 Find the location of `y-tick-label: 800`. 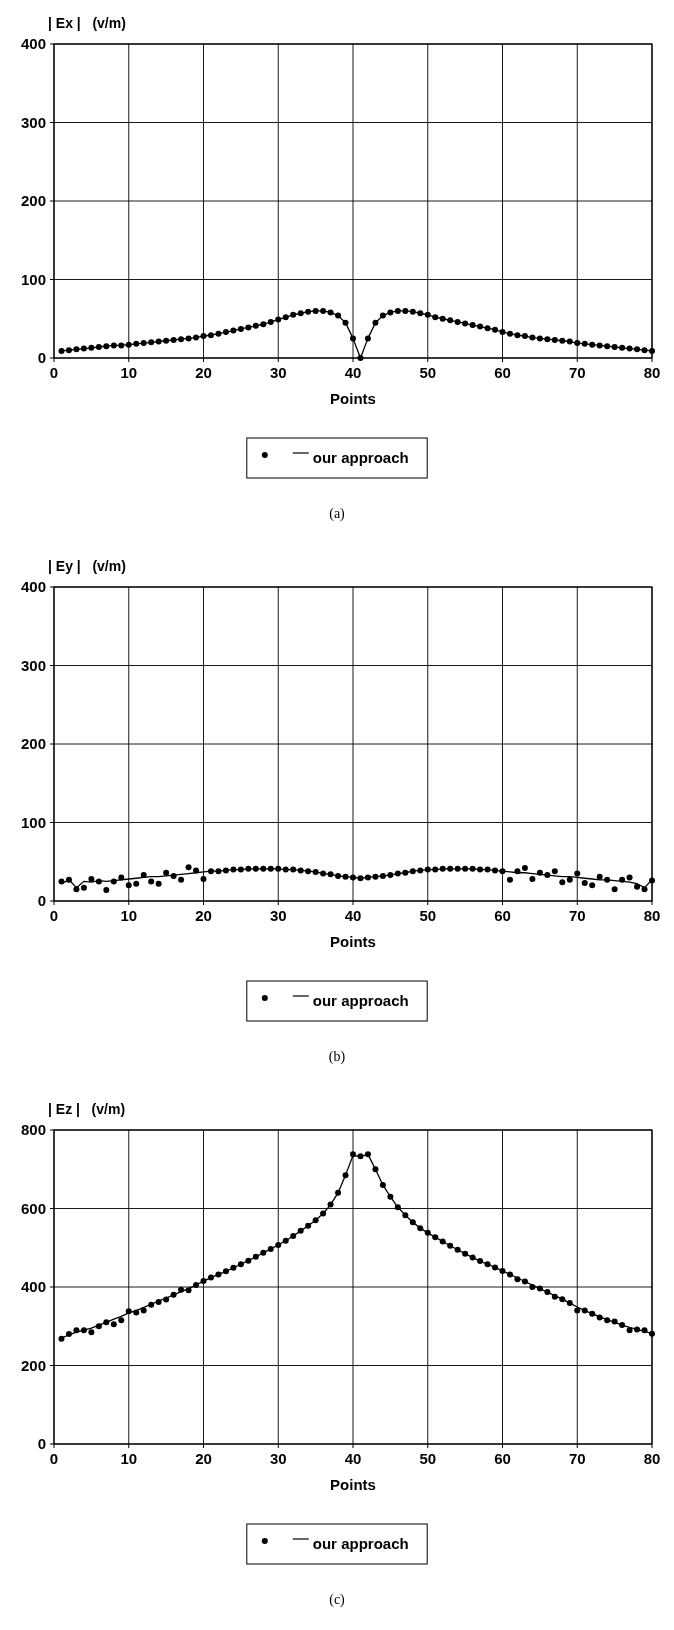

y-tick-label: 800 is located at coordinates (33, 1129).